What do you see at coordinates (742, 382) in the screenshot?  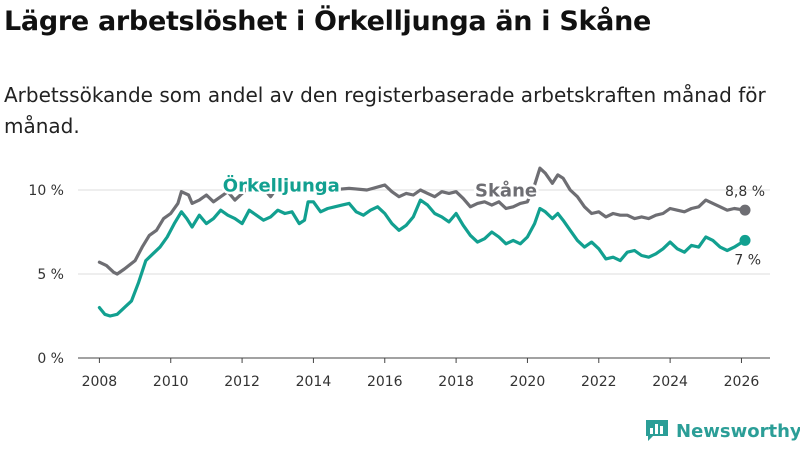 I see `x-tick-label: 2026` at bounding box center [742, 382].